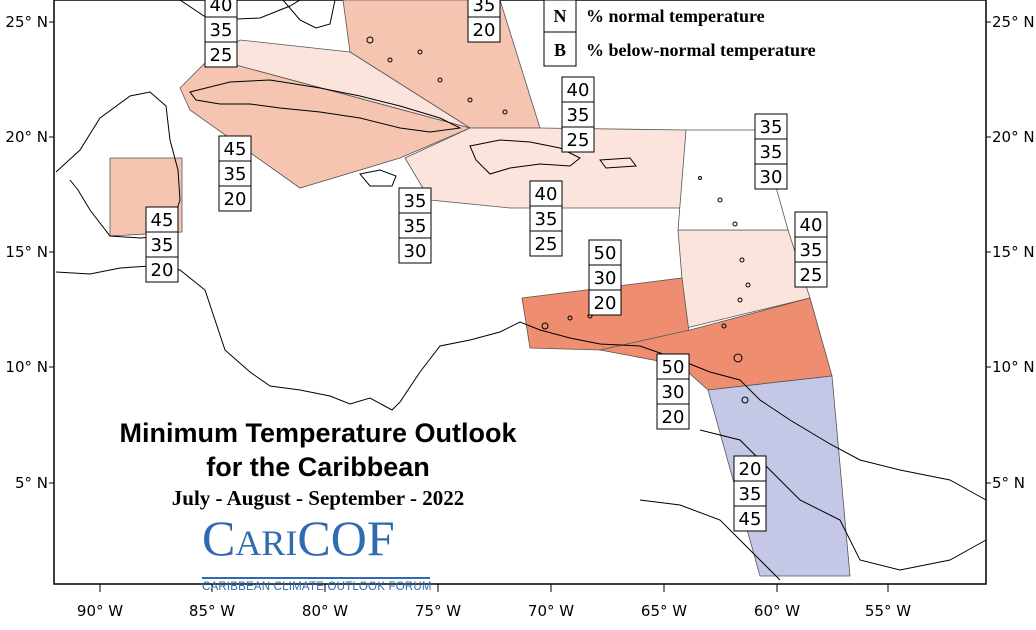  What do you see at coordinates (1013, 252) in the screenshot?
I see `latitude-axis-right: 25° N 20° N 15° N 10° N 5° N` at bounding box center [1013, 252].